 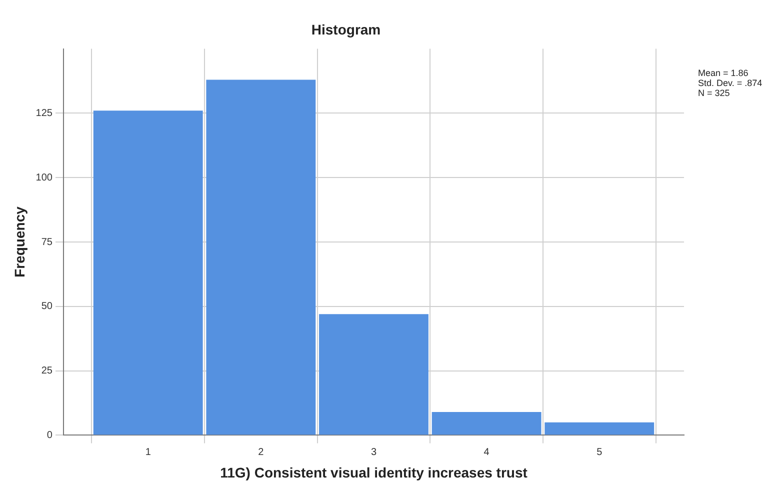 I want to click on chart-title: Histogram, so click(x=346, y=29).